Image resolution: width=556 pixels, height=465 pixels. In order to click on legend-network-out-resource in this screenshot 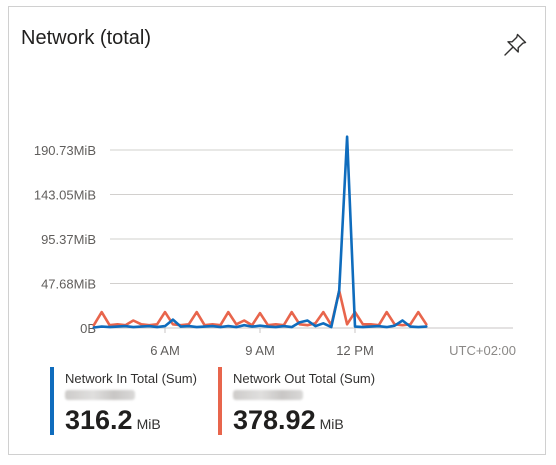, I will do `click(268, 395)`.